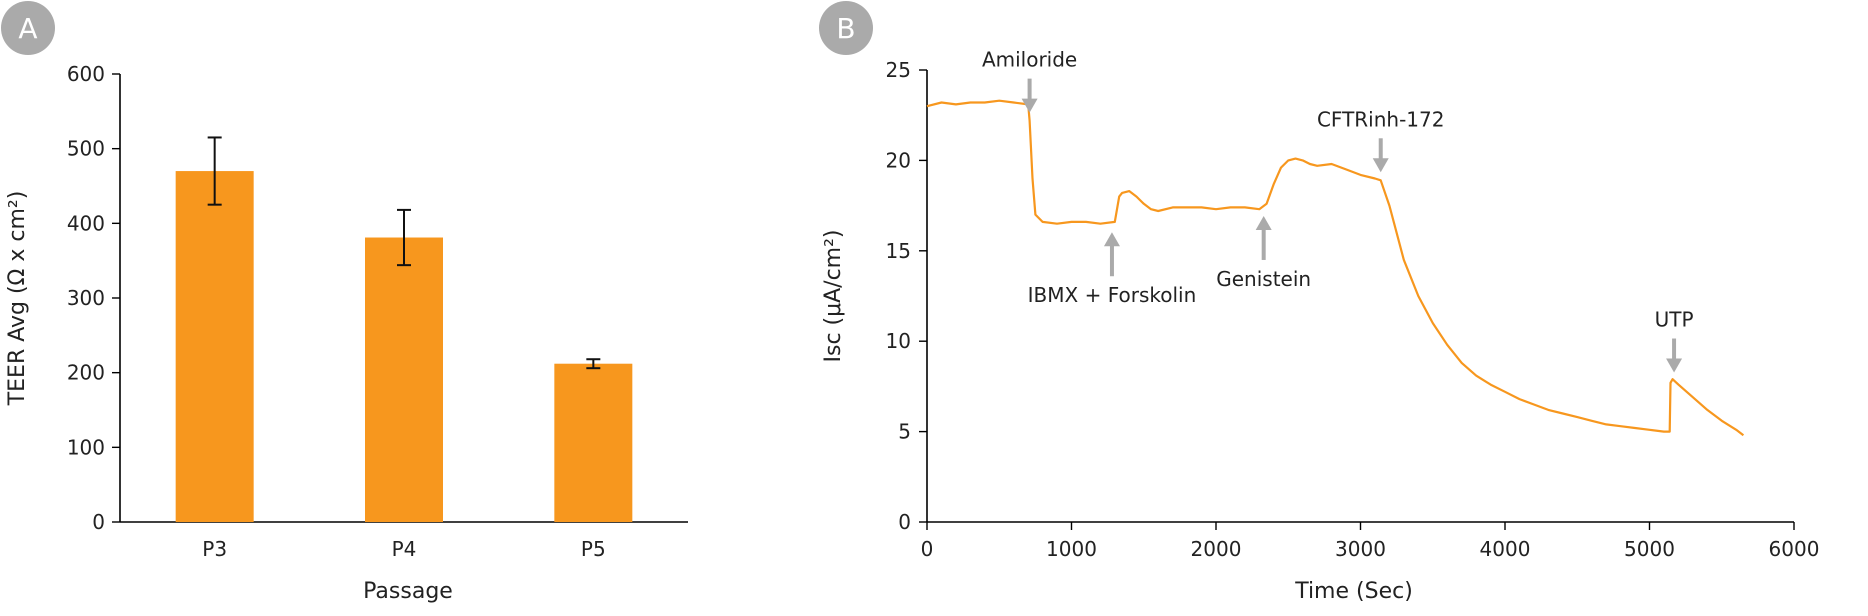 Image resolution: width=1868 pixels, height=616 pixels. What do you see at coordinates (1649, 549) in the screenshot?
I see `line-chart-x-tick-label: 5000` at bounding box center [1649, 549].